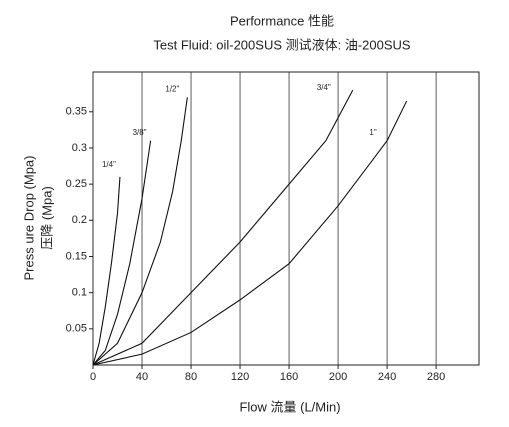  I want to click on y-tick-label: 0.2, so click(79, 220).